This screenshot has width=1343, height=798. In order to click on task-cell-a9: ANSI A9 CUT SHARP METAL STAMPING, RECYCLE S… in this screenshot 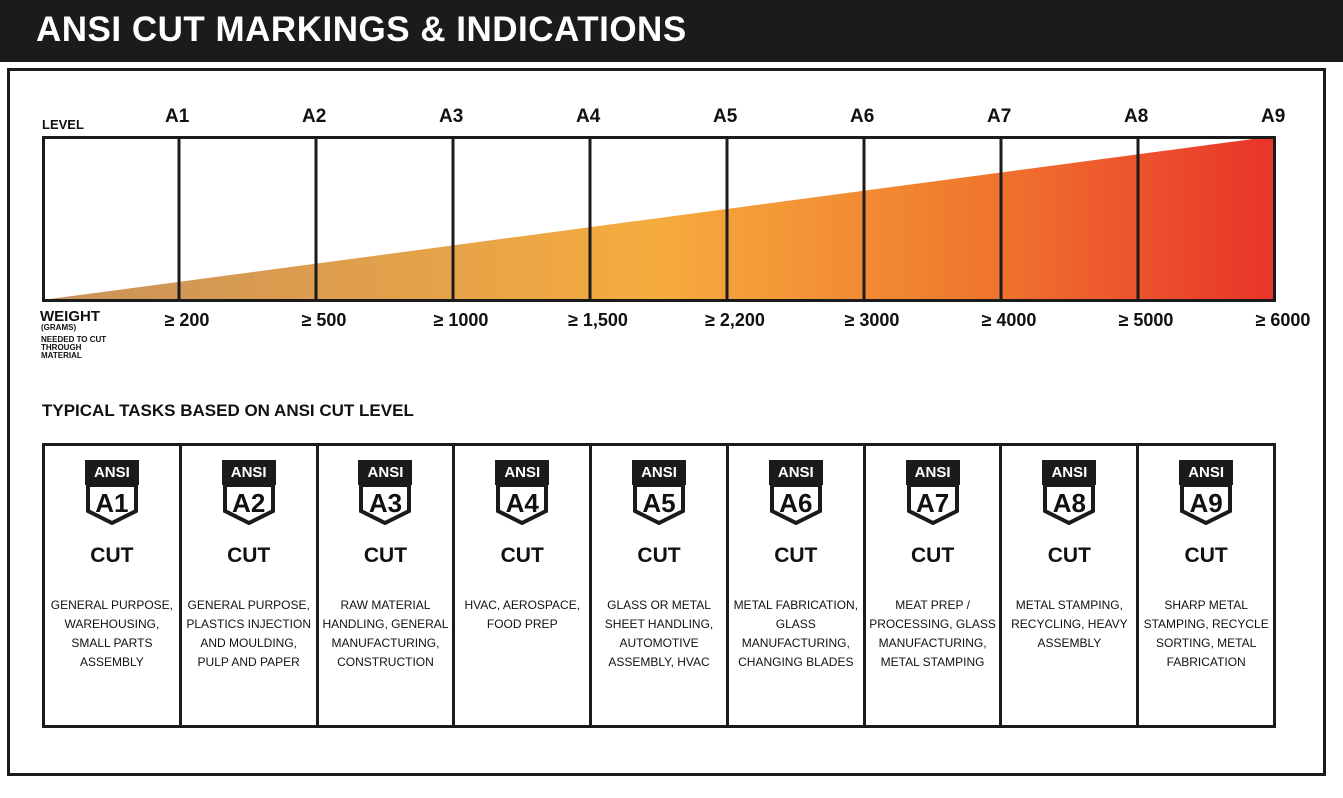, I will do `click(1206, 585)`.